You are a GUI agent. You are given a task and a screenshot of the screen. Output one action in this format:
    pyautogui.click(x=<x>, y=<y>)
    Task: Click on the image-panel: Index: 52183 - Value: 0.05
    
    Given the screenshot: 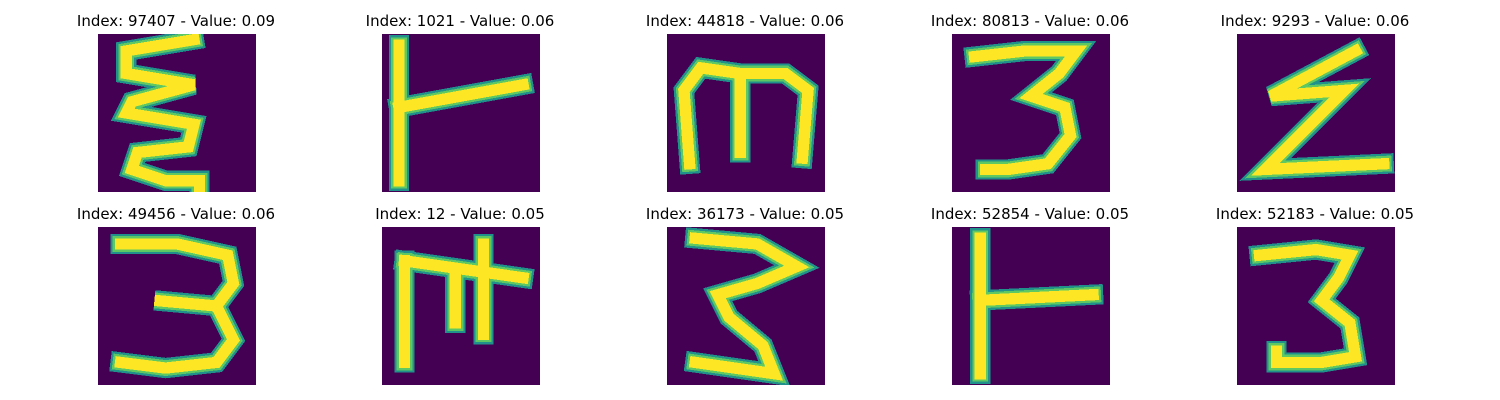 What is the action you would take?
    pyautogui.click(x=1315, y=295)
    